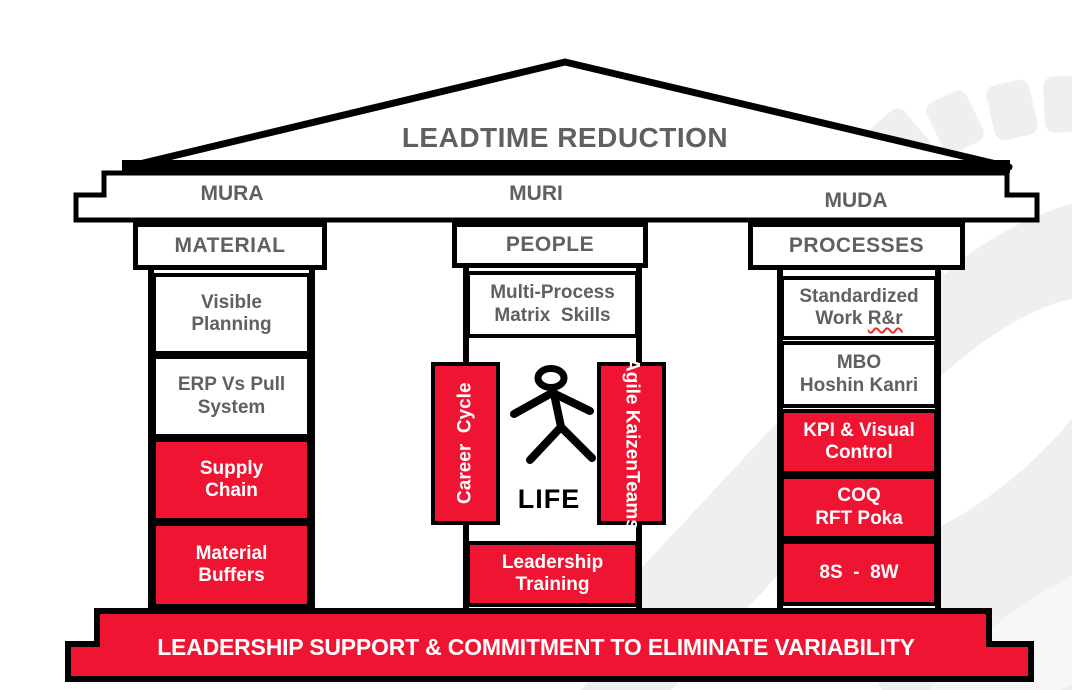 The height and width of the screenshot is (690, 1072). Describe the element at coordinates (566, 166) in the screenshot. I see `roof-base-bar` at that location.